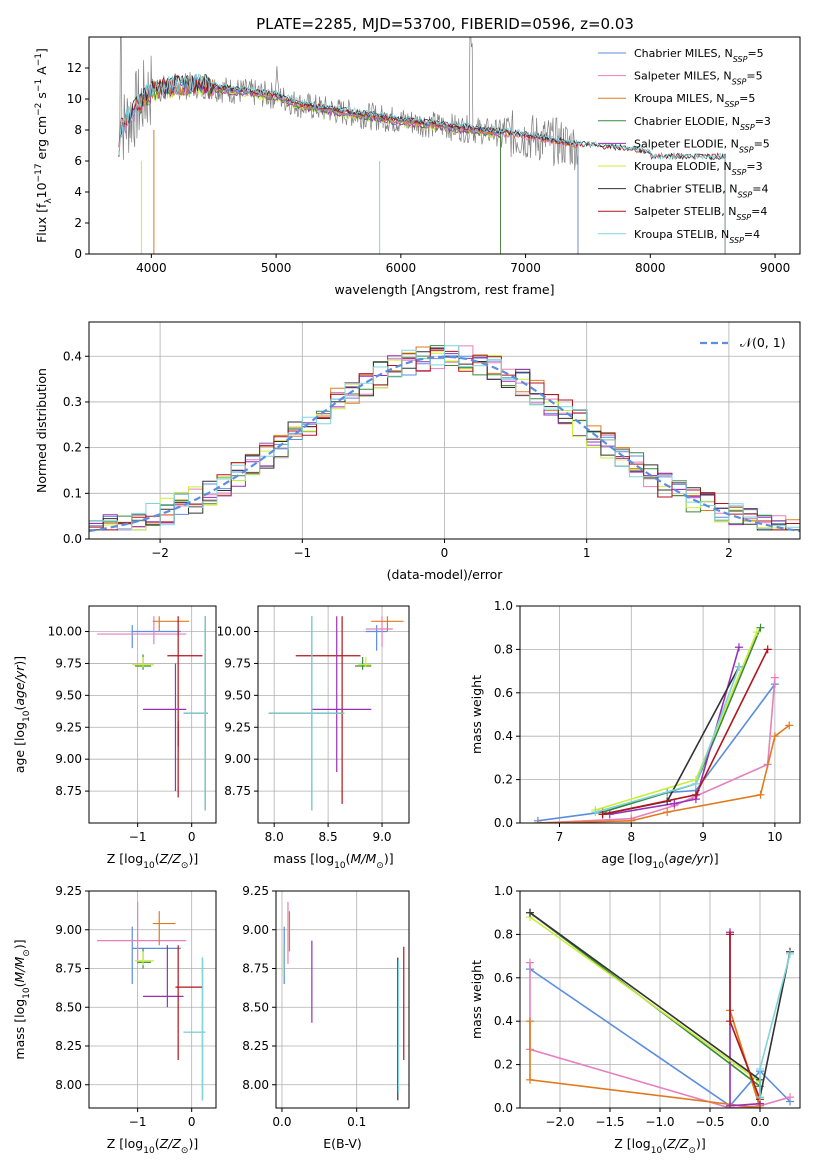  What do you see at coordinates (74, 68) in the screenshot?
I see `y-tick-label: 12` at bounding box center [74, 68].